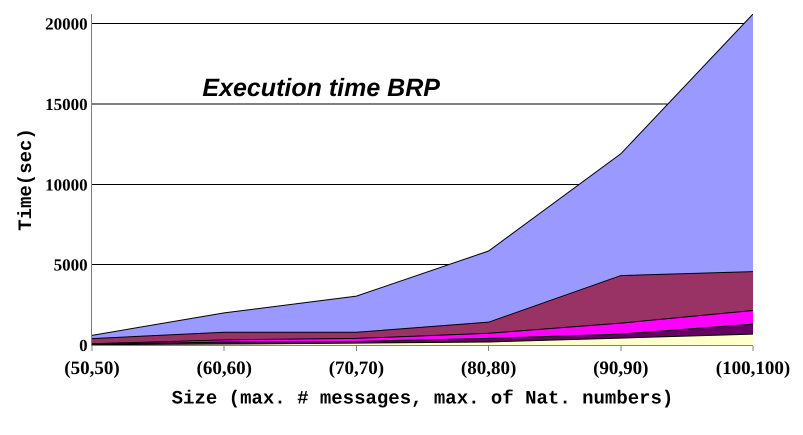 The width and height of the screenshot is (803, 435). Describe the element at coordinates (83, 345) in the screenshot. I see `y-tick-label: 0` at that location.